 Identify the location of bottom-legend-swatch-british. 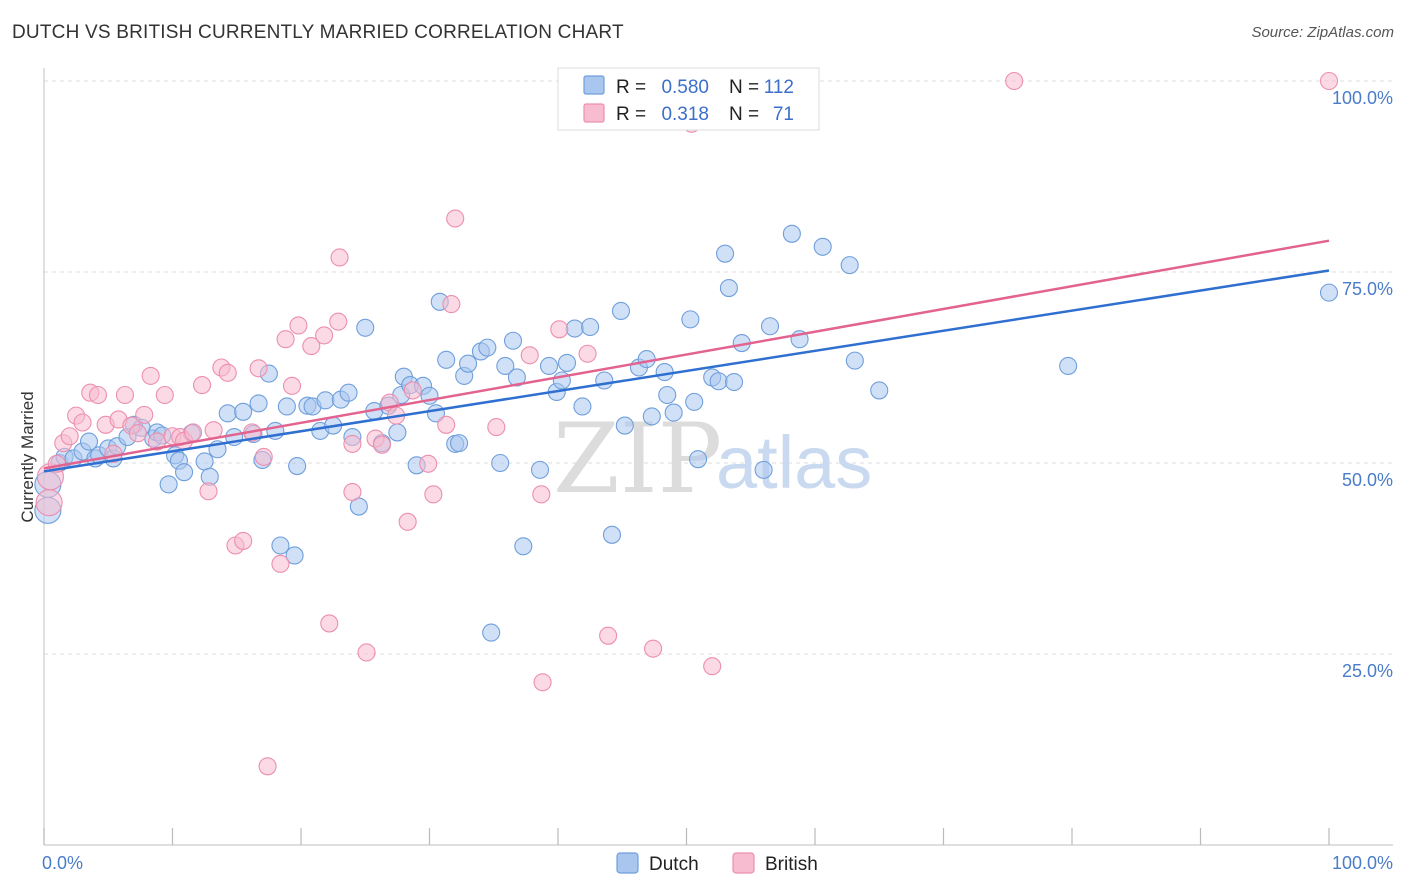
(743, 863).